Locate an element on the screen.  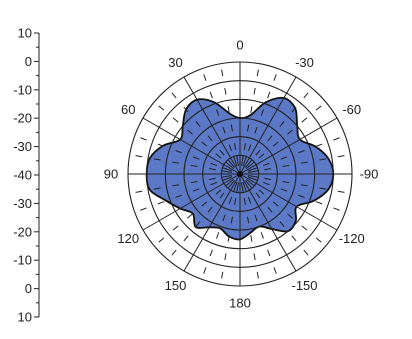
radial-axis-label: -30 is located at coordinates (22, 203).